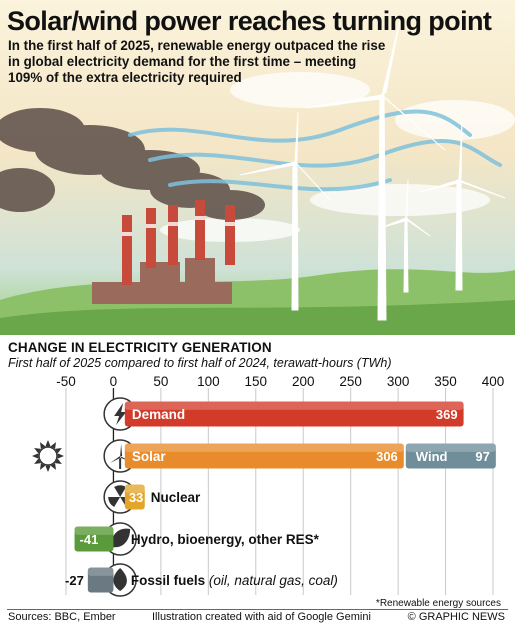 This screenshot has width=515, height=628. Describe the element at coordinates (140, 347) in the screenshot. I see `chart-title: CHANGE IN ELECTRICITY GENERATION` at that location.